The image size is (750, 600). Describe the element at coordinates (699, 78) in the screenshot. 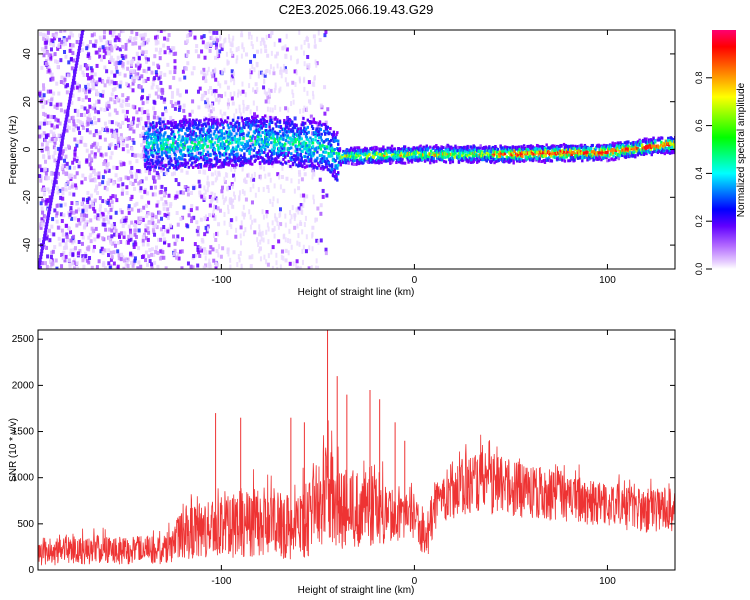

I see `colorbar-tick-label: 0.8` at that location.